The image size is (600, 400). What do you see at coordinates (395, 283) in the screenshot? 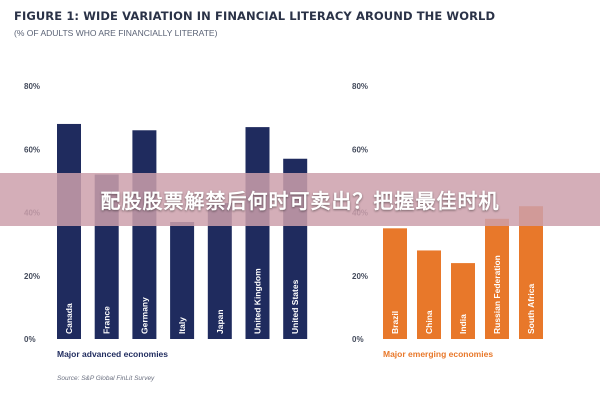
I see `bar-brazil` at bounding box center [395, 283].